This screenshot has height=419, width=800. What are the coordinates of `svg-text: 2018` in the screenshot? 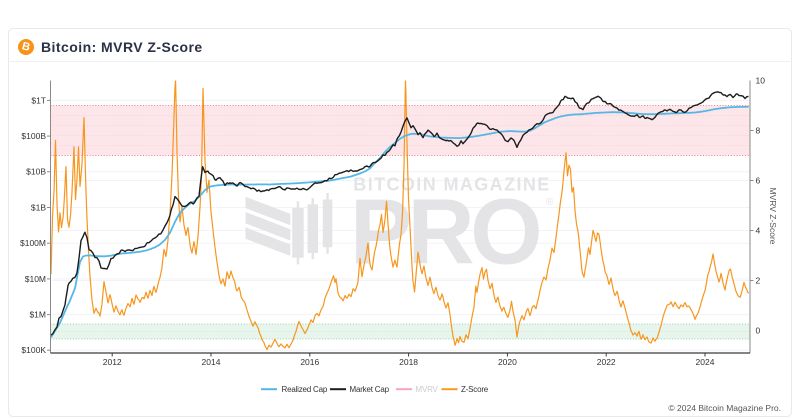 It's located at (408, 362).